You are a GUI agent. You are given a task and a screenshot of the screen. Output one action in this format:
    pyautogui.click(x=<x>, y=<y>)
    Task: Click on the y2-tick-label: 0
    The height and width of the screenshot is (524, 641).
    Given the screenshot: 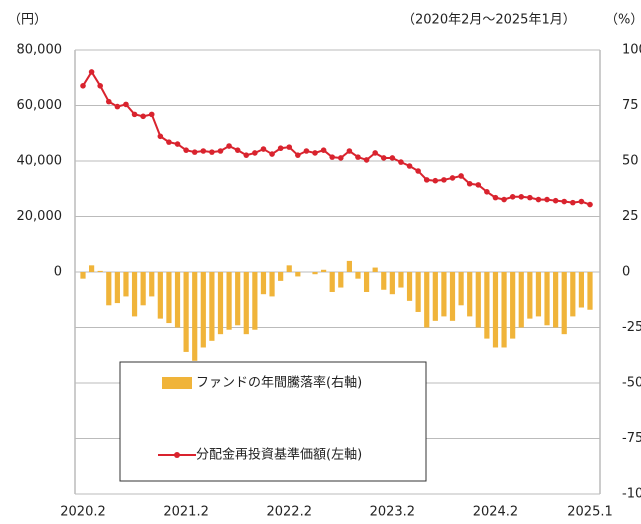 What is the action you would take?
    pyautogui.click(x=626, y=272)
    